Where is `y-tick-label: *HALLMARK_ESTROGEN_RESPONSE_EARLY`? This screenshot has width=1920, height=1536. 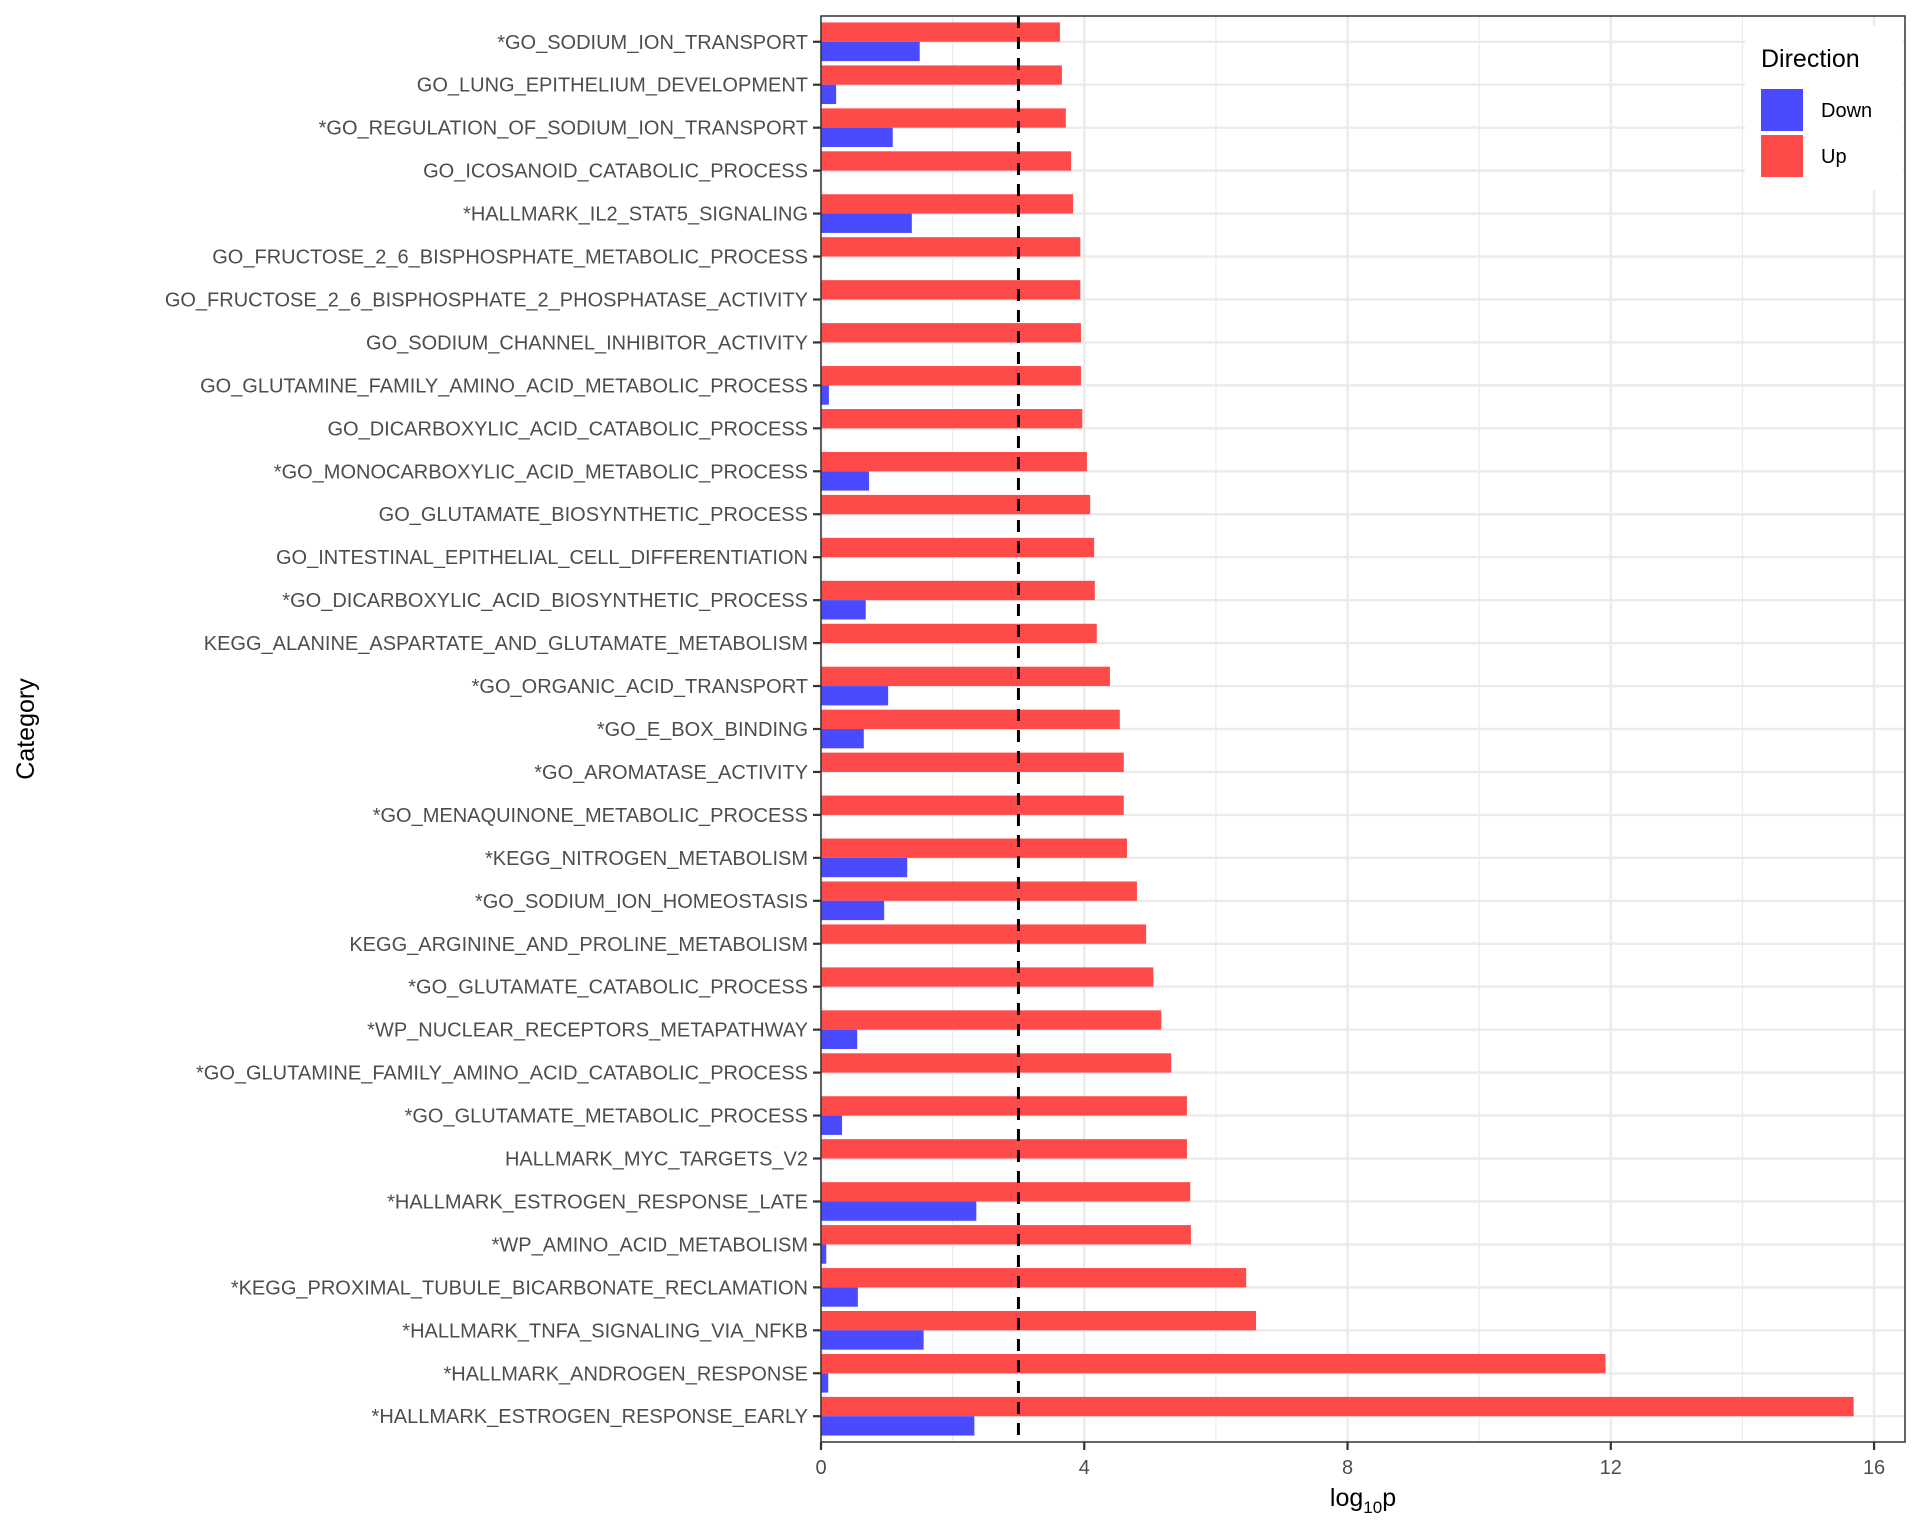
y-tick-label: *HALLMARK_ESTROGEN_RESPONSE_EARLY is located at coordinates (590, 1417).